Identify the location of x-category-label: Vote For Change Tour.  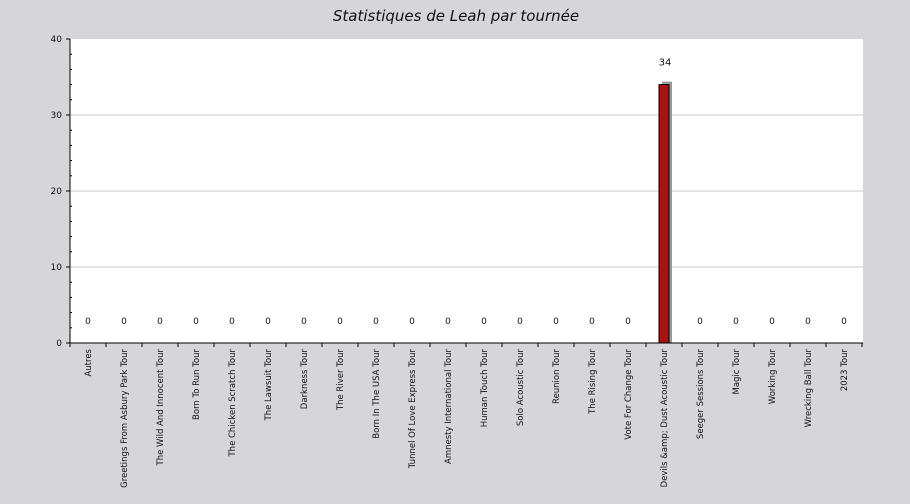
(629, 394).